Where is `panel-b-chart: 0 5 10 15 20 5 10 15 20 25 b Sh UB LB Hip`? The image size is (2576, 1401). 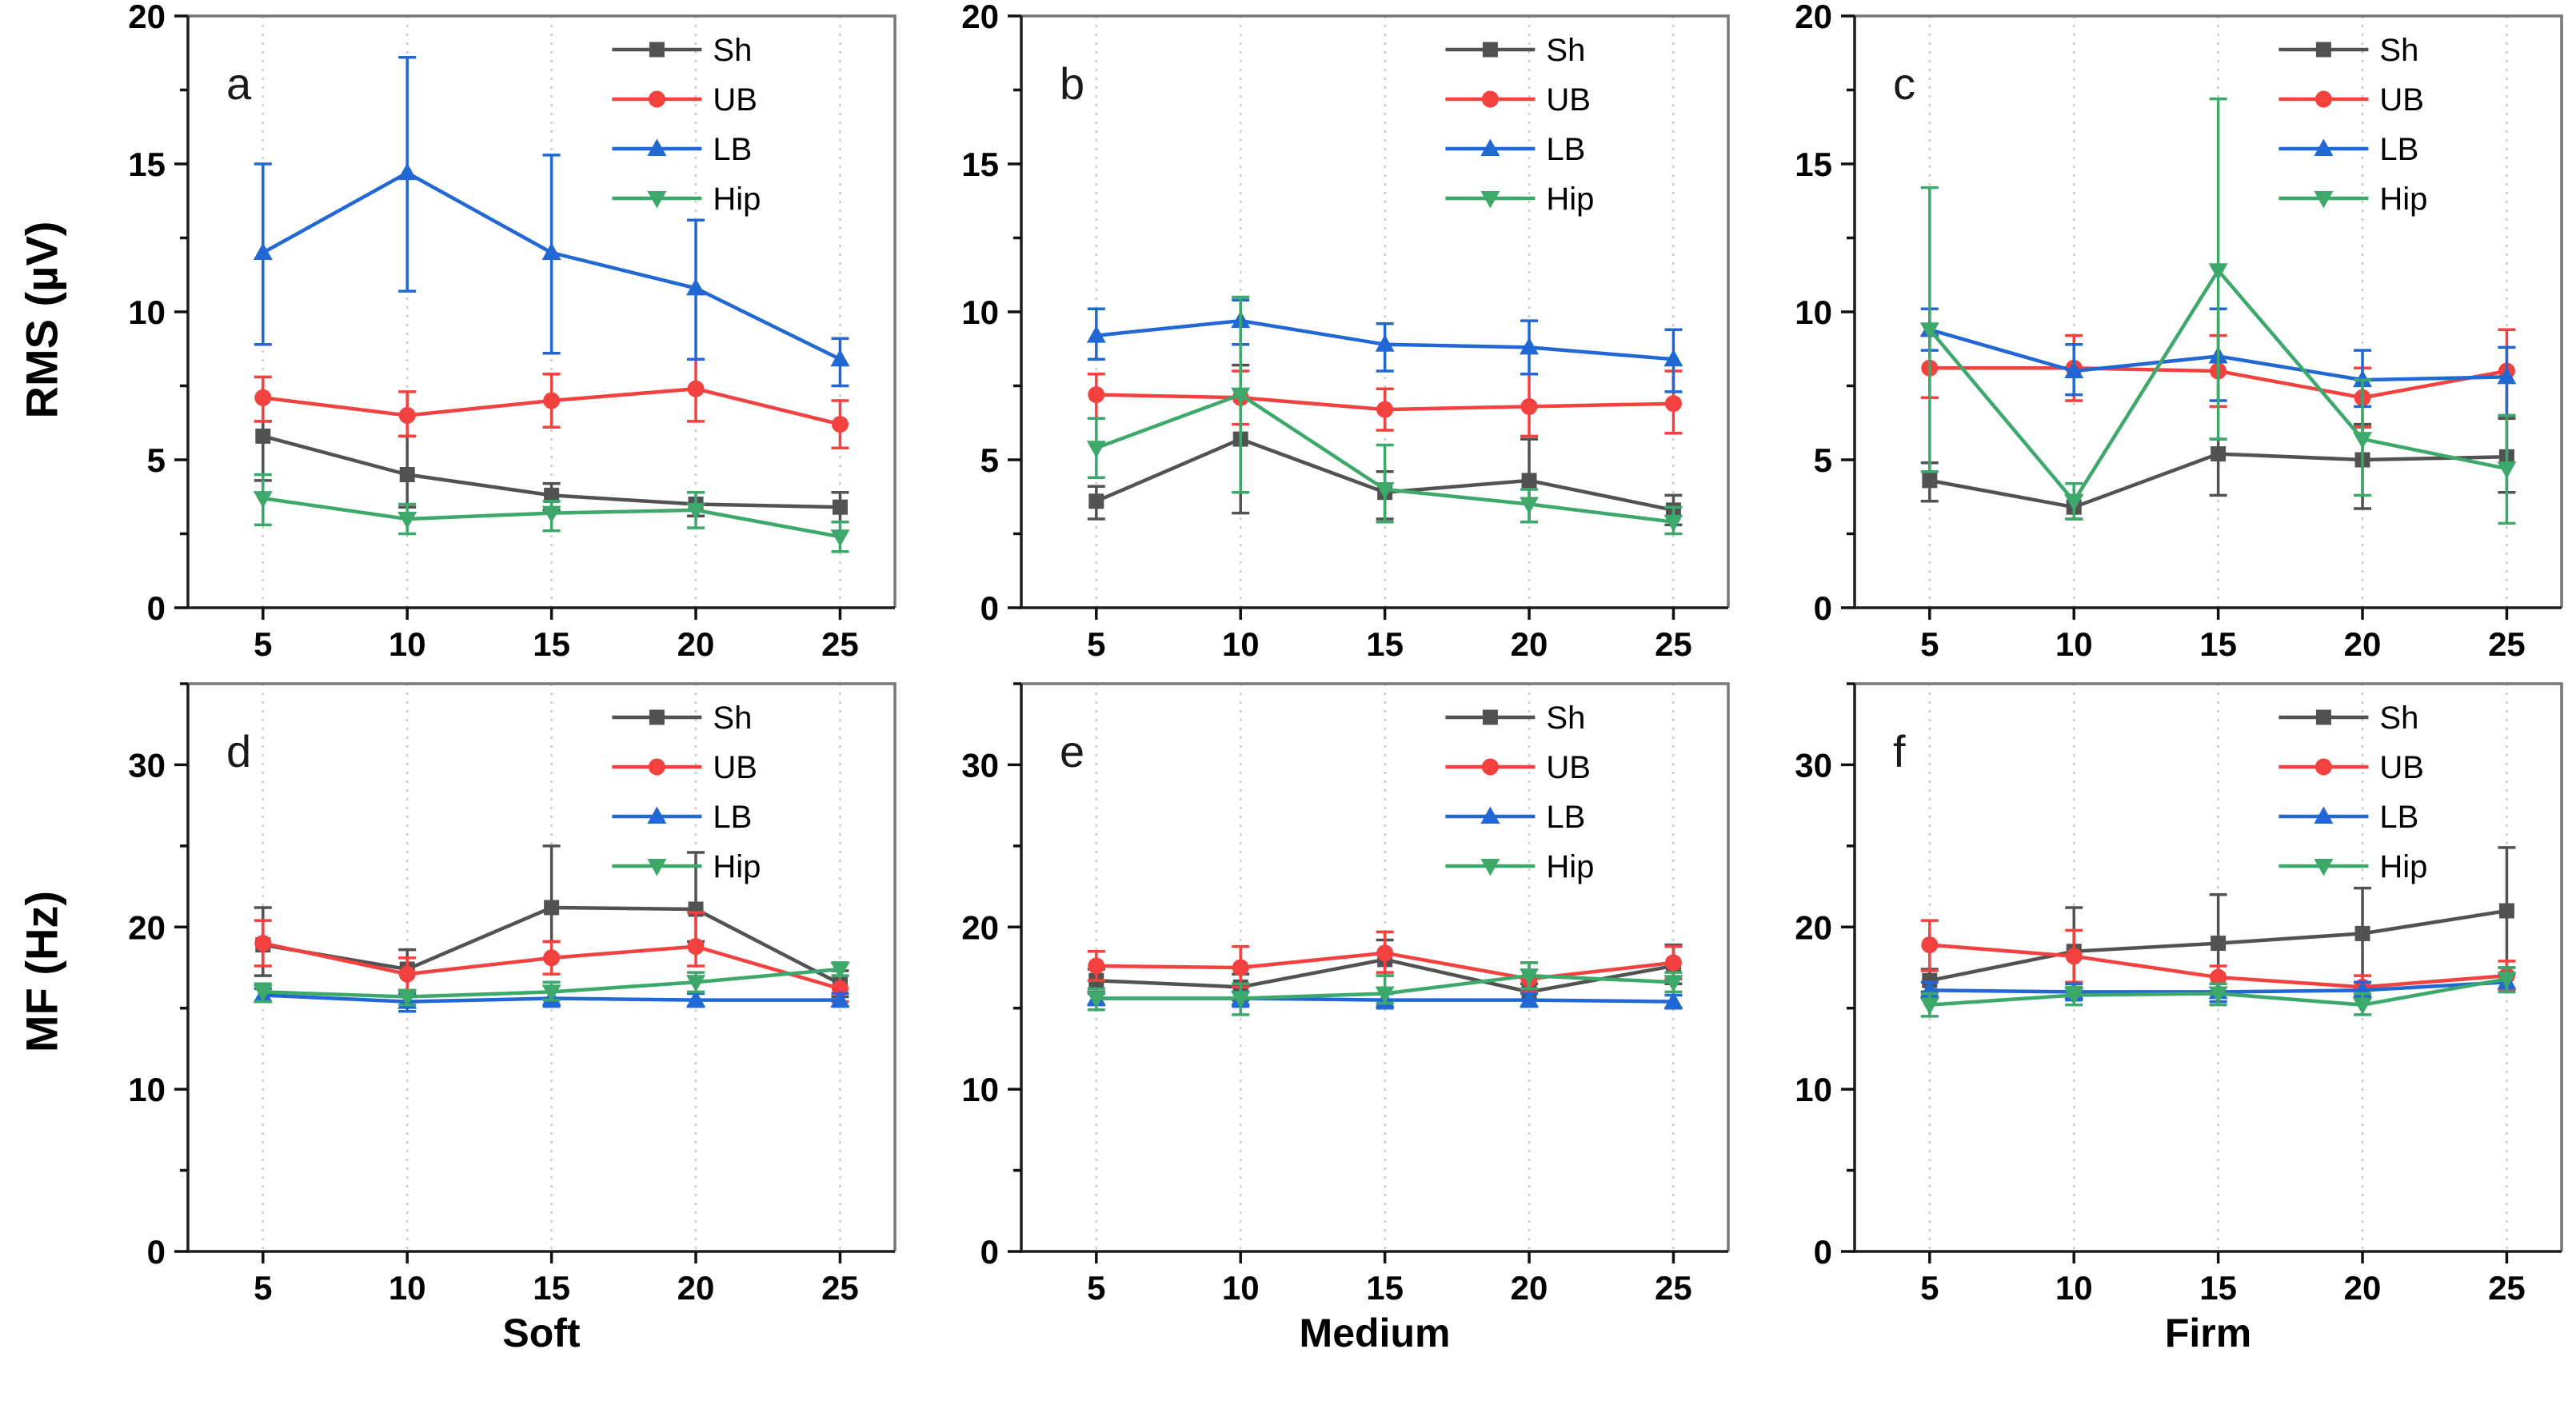 panel-b-chart: 0 5 10 15 20 5 10 15 20 25 b Sh UB LB Hip is located at coordinates (1346, 331).